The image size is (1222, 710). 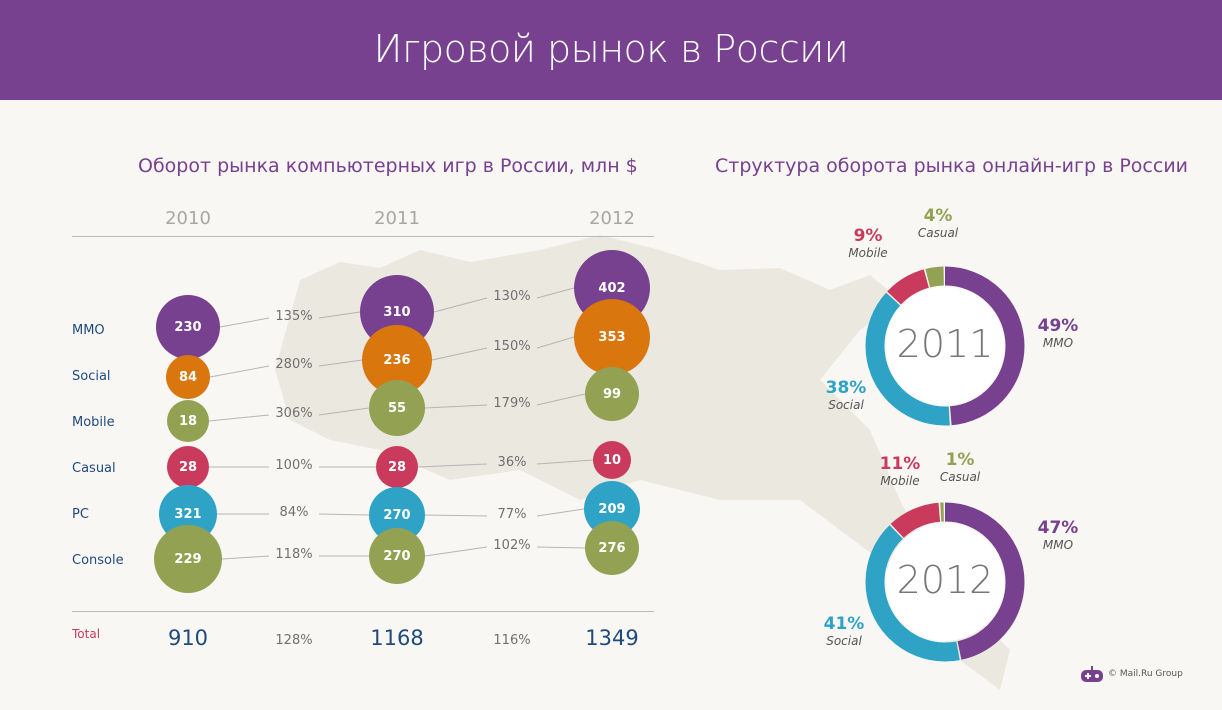 What do you see at coordinates (512, 403) in the screenshot?
I see `growth-label: 179%` at bounding box center [512, 403].